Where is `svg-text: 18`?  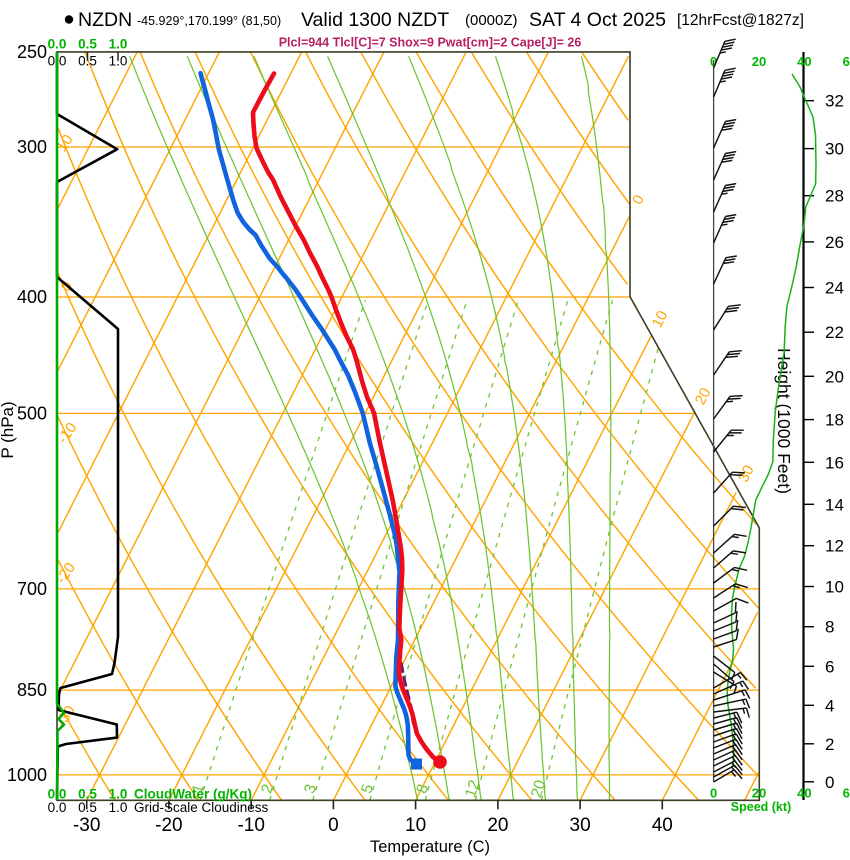
svg-text: 18 is located at coordinates (834, 420).